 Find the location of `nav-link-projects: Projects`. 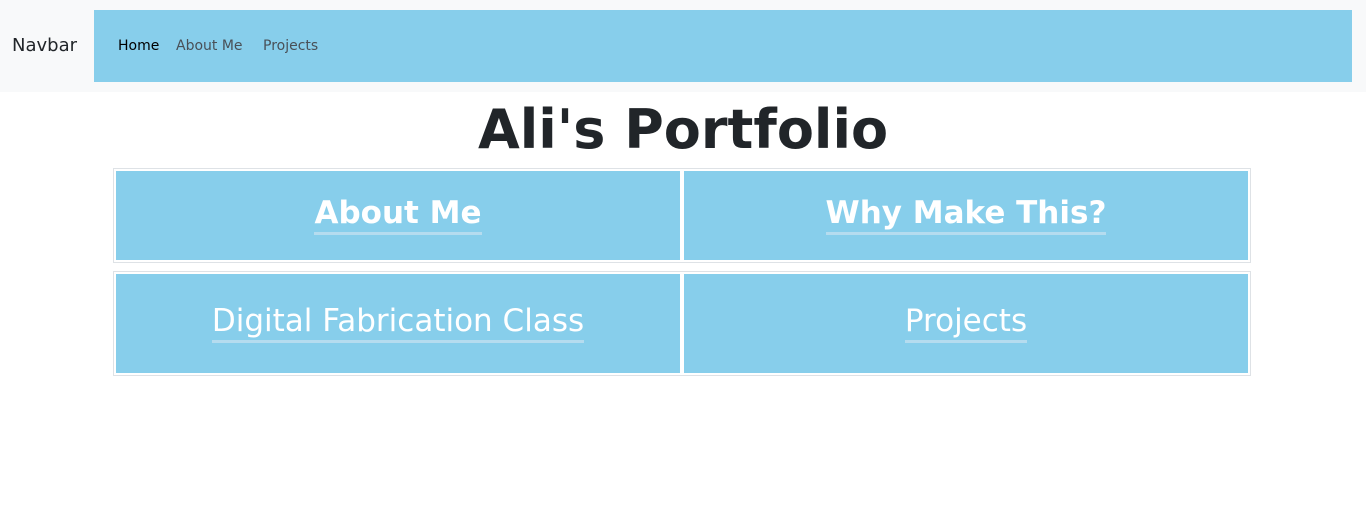

nav-link-projects: Projects is located at coordinates (291, 46).